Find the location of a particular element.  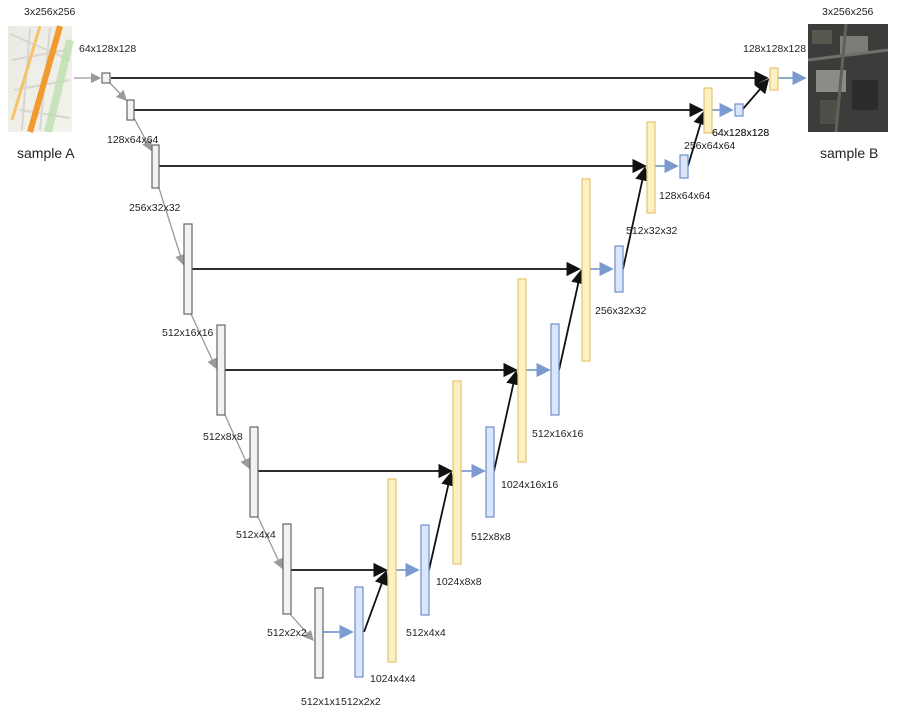

decoder-label: 512x16x16 is located at coordinates (558, 434).